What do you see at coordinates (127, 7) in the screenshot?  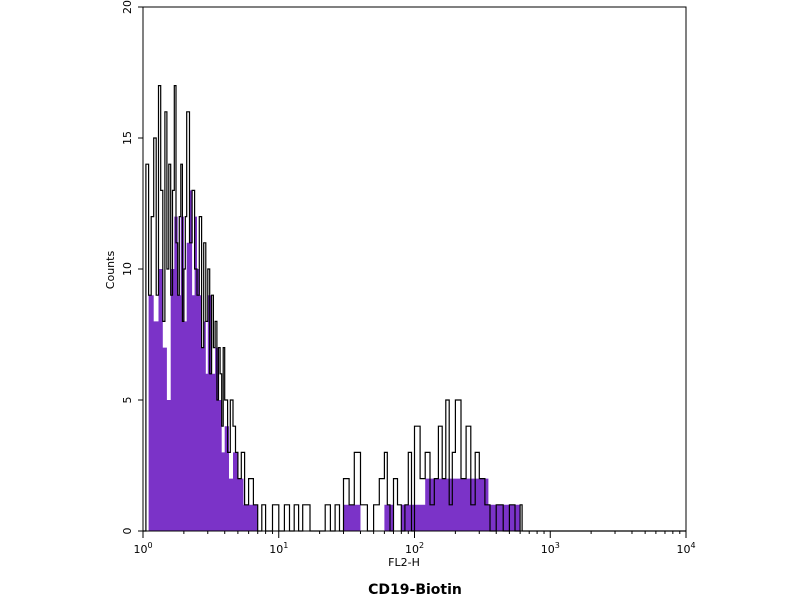 I see `y-tick-label: 20` at bounding box center [127, 7].